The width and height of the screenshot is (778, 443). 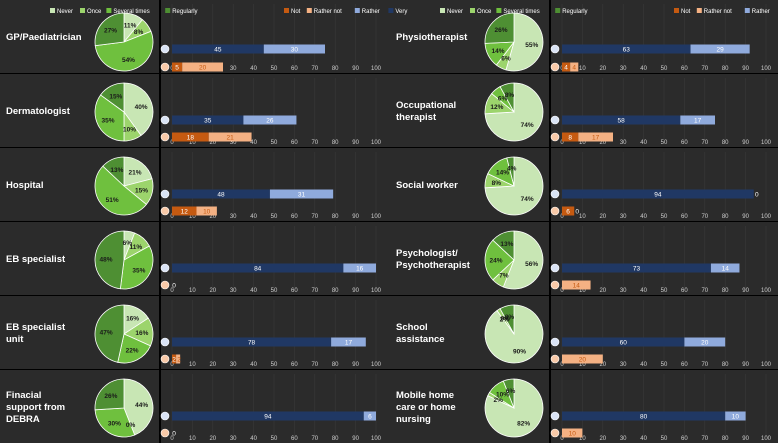 I want to click on panel-title-line: Occupational, so click(x=426, y=105).